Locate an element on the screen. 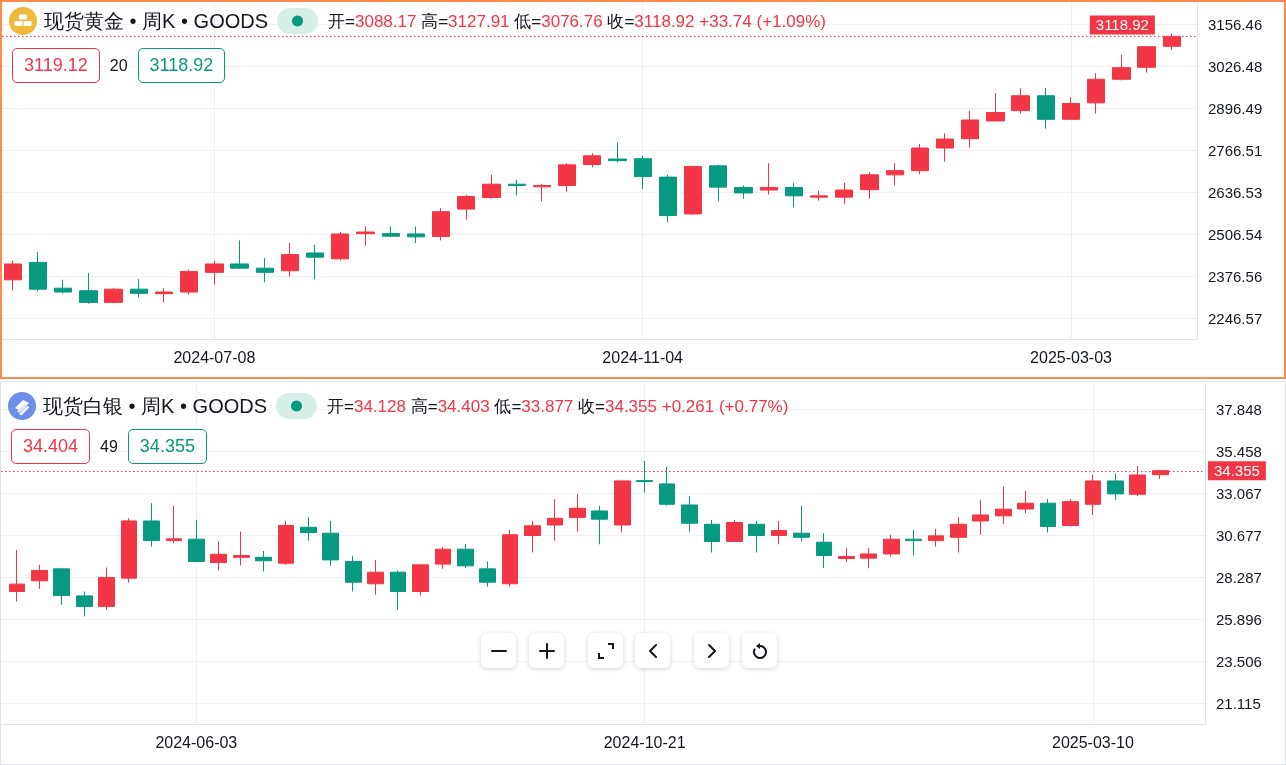 Image resolution: width=1286 pixels, height=765 pixels. annotation: 49 is located at coordinates (109, 446).